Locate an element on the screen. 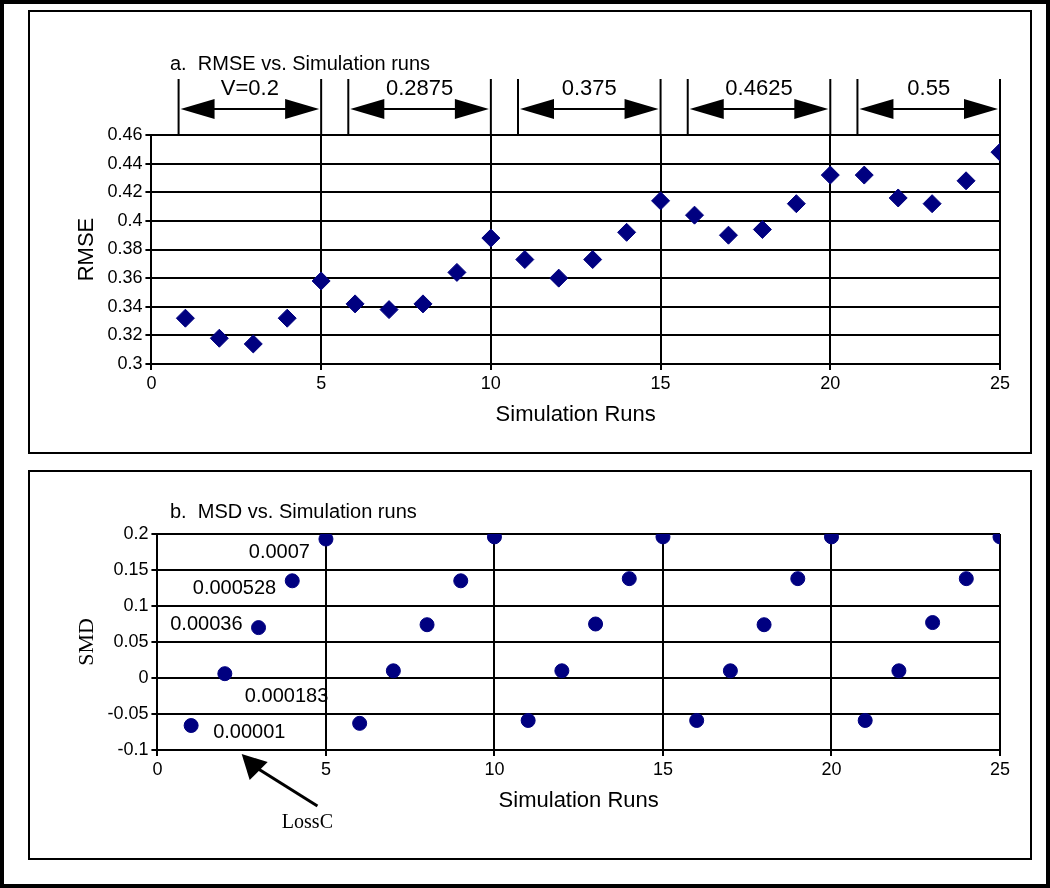 The width and height of the screenshot is (1050, 888). x-tick-label: 0 is located at coordinates (157, 768).